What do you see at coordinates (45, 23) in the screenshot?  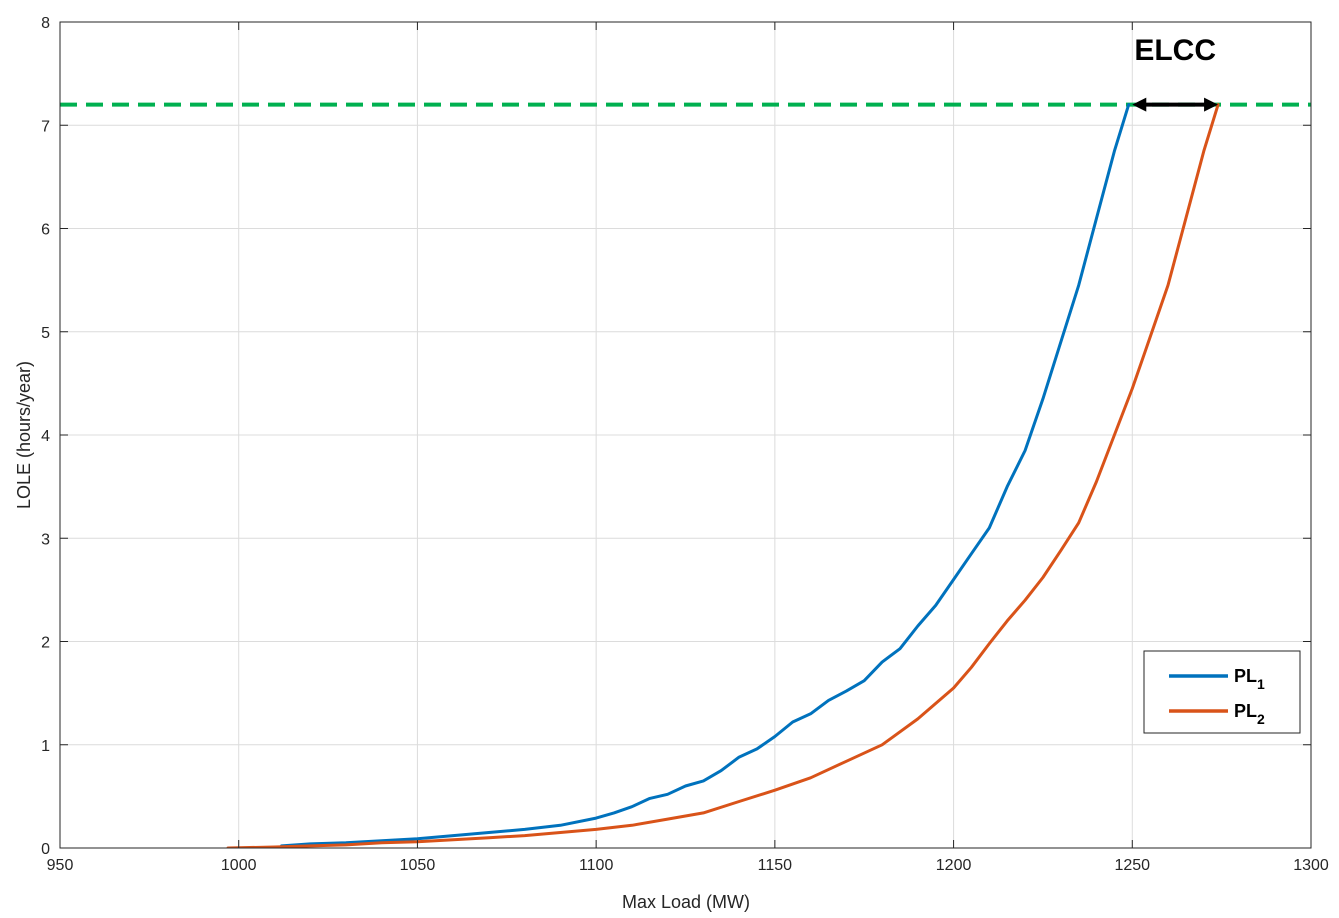 I see `y-tick-label: 8` at bounding box center [45, 23].